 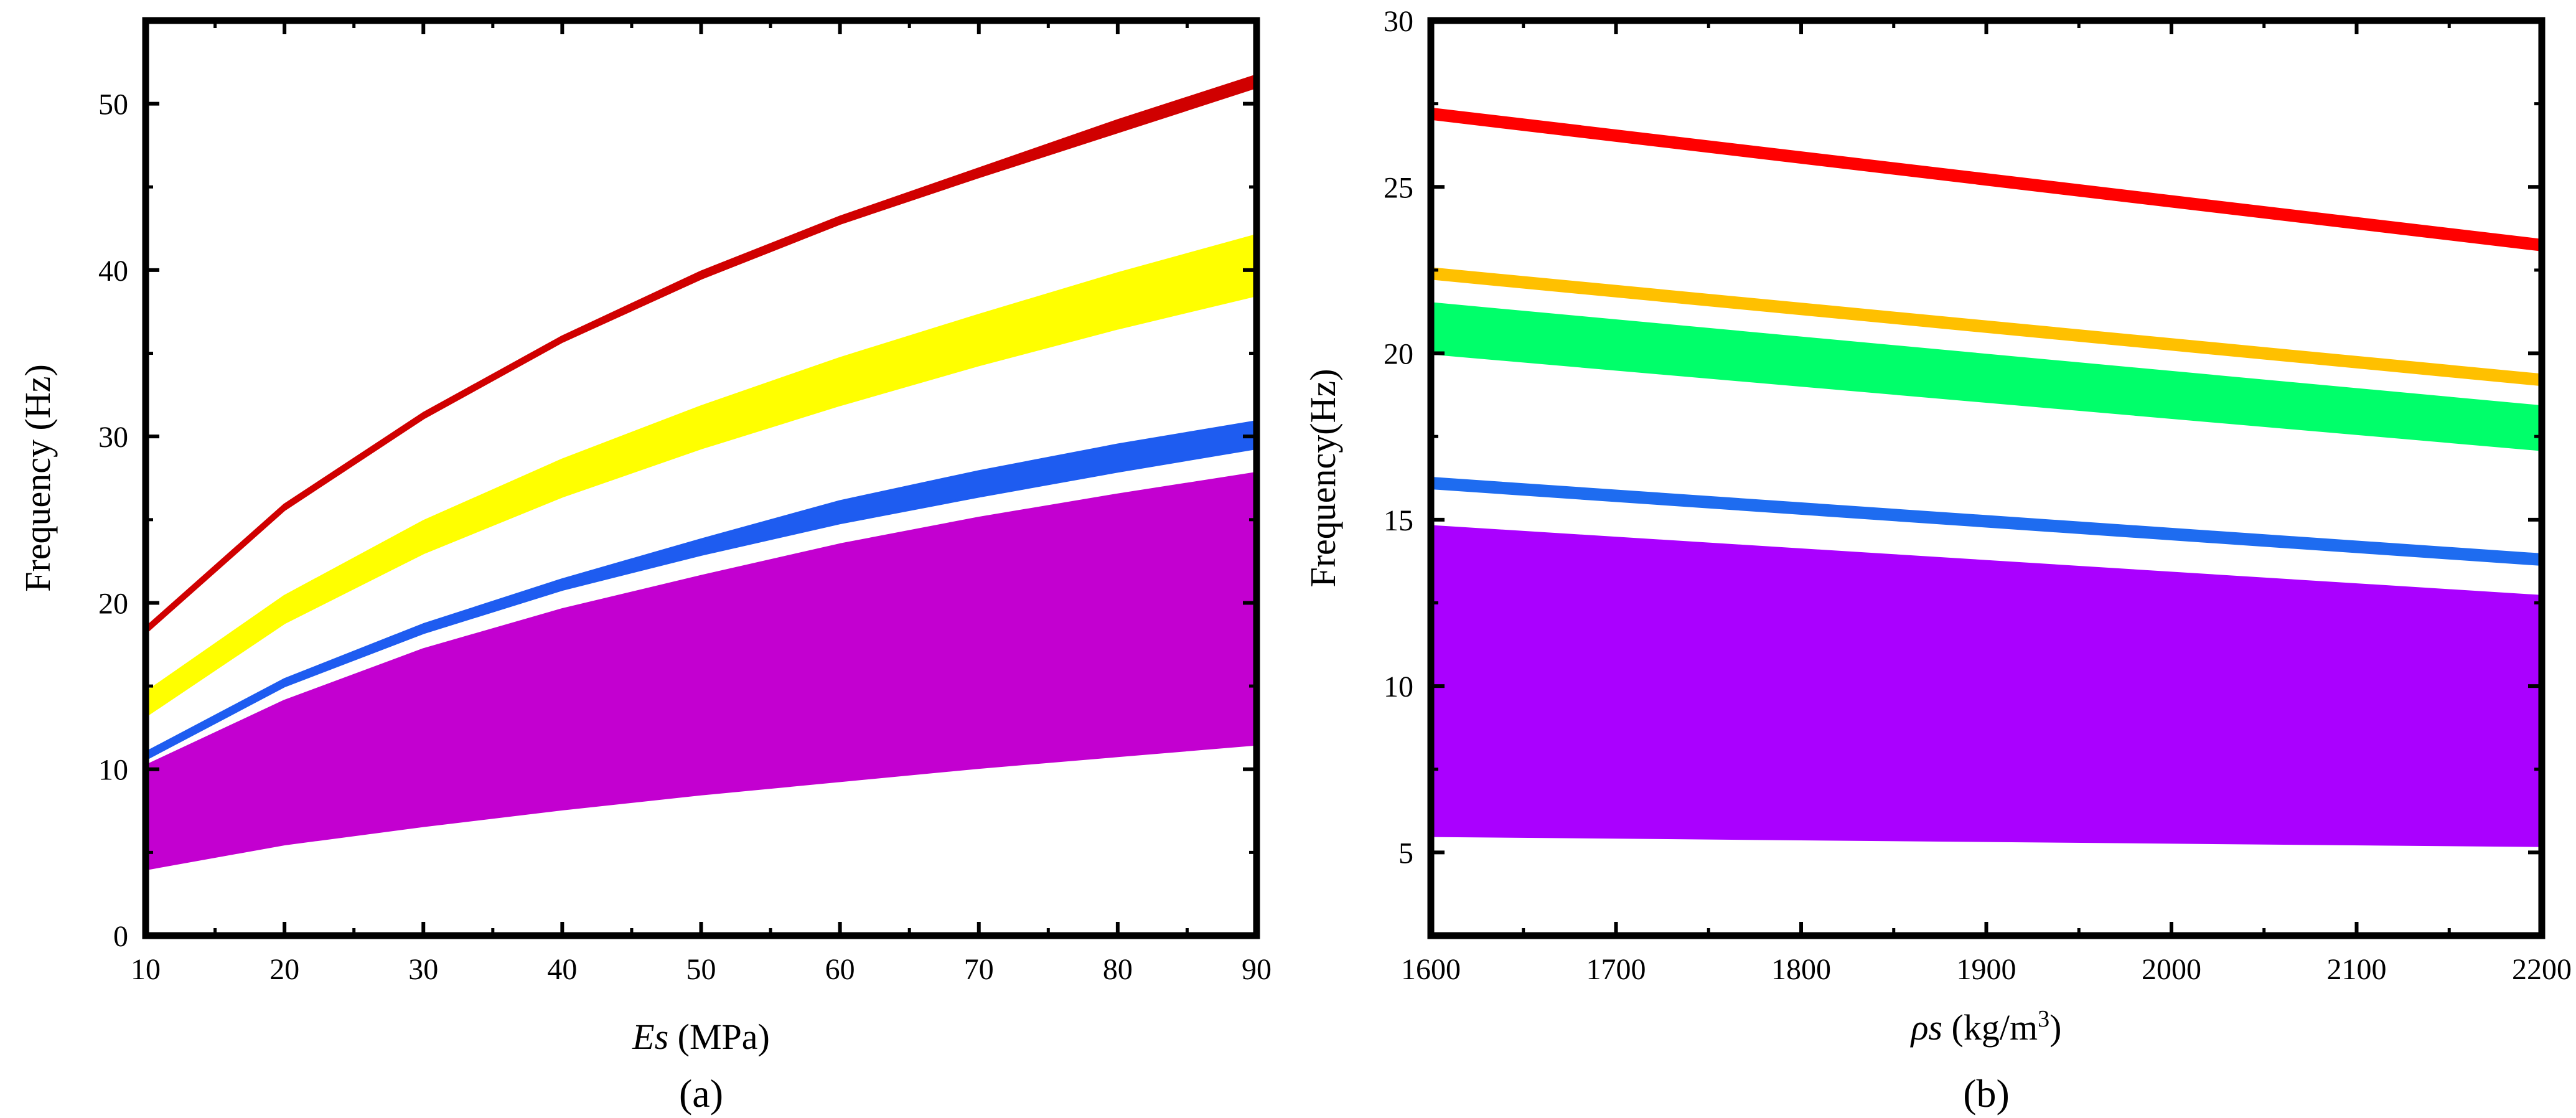 I want to click on y-tick-label: 40, so click(x=113, y=271).